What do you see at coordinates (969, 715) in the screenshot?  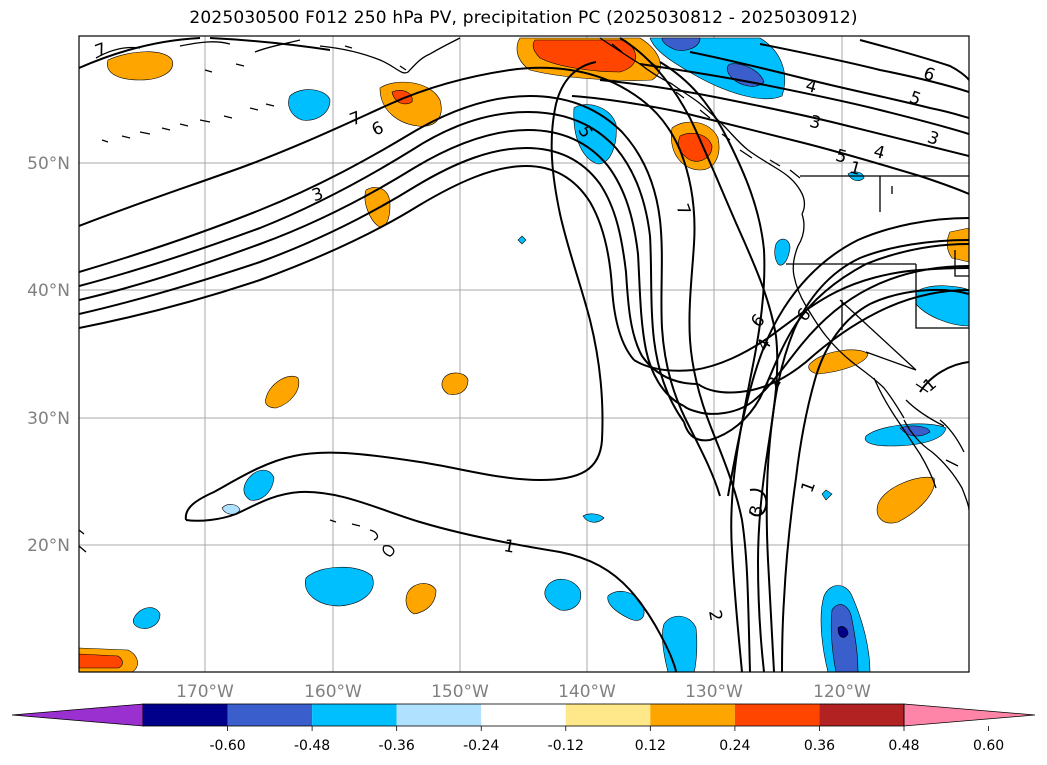 I see `colorbar-extend-high` at bounding box center [969, 715].